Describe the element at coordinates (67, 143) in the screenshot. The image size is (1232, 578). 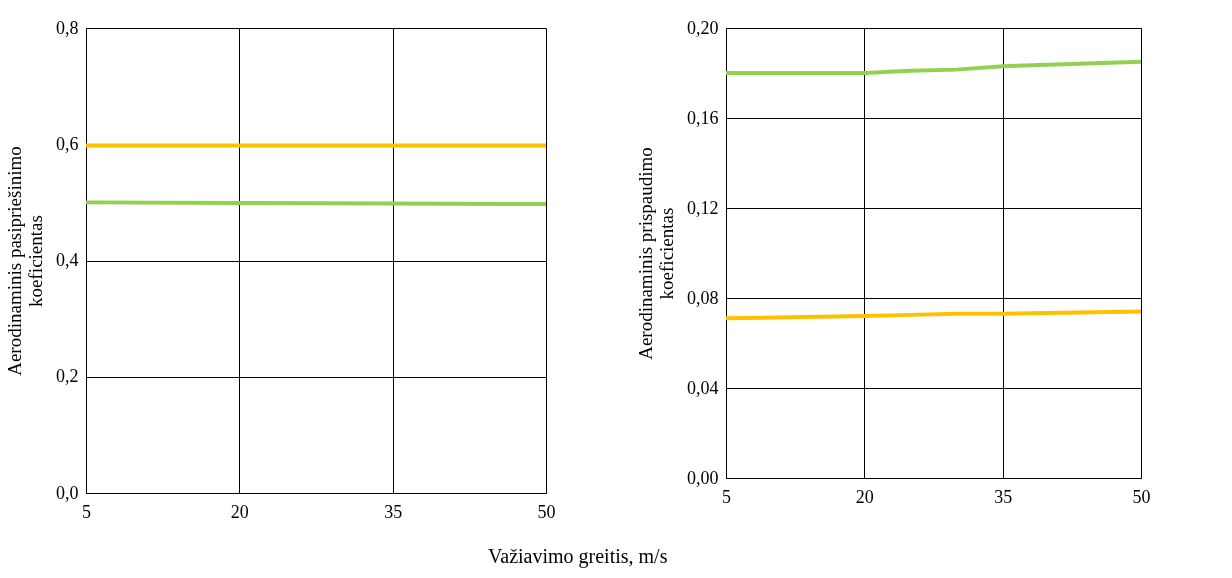
I see `y-tick-label: 0,6` at that location.